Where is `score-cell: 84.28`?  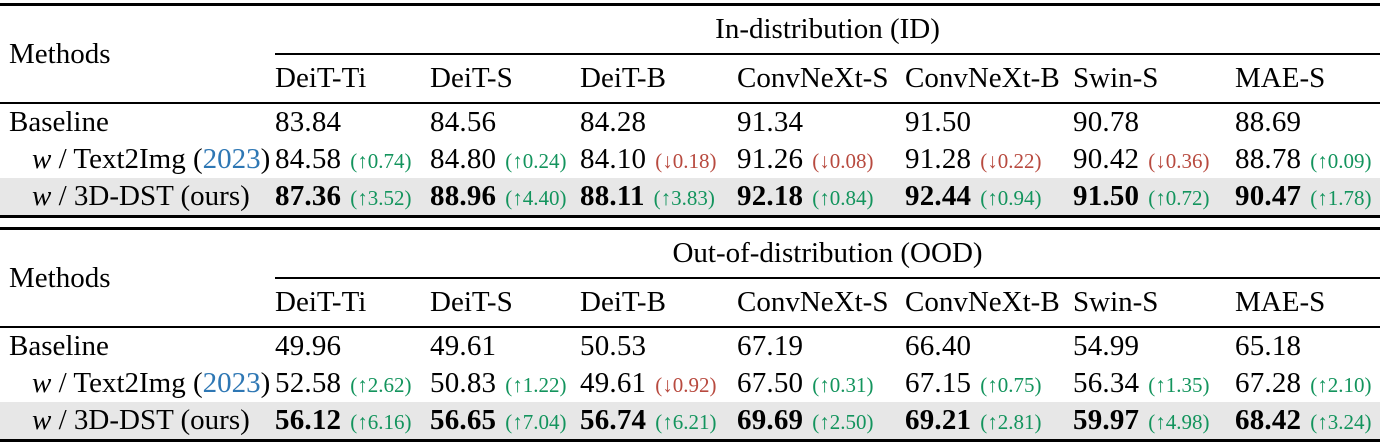 score-cell: 84.28 is located at coordinates (658, 122).